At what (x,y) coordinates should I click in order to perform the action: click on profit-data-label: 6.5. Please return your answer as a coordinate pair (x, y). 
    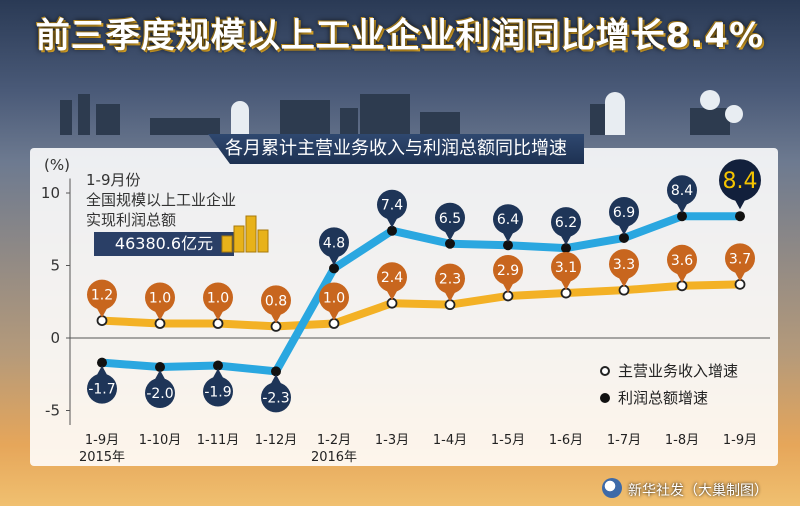
    Looking at the image, I should click on (450, 221).